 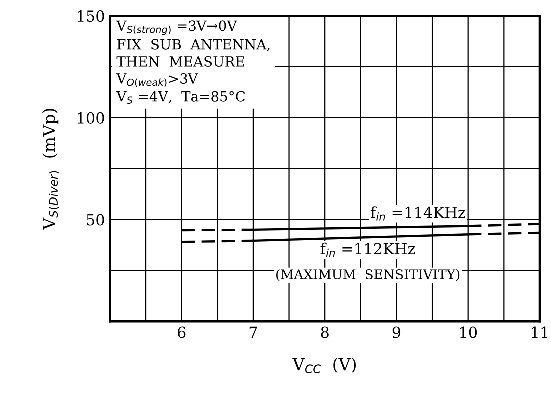 What do you see at coordinates (95, 220) in the screenshot?
I see `y-tick-label: 50` at bounding box center [95, 220].